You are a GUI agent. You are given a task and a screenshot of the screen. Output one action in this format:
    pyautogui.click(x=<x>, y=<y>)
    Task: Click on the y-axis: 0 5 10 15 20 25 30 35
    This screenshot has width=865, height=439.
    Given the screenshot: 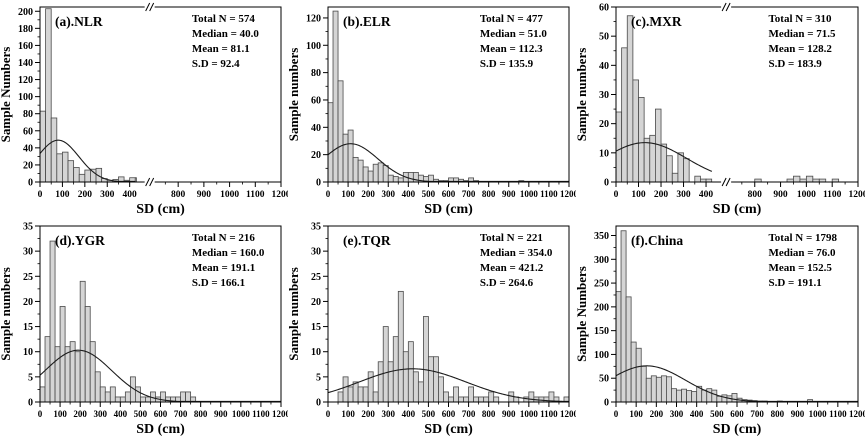 What is the action you would take?
    pyautogui.click(x=319, y=315)
    